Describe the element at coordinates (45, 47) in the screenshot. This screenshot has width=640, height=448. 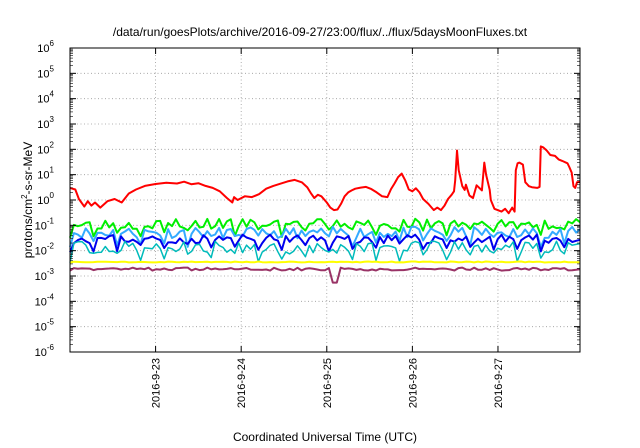
I see `y-tick-label: 10⁶` at that location.